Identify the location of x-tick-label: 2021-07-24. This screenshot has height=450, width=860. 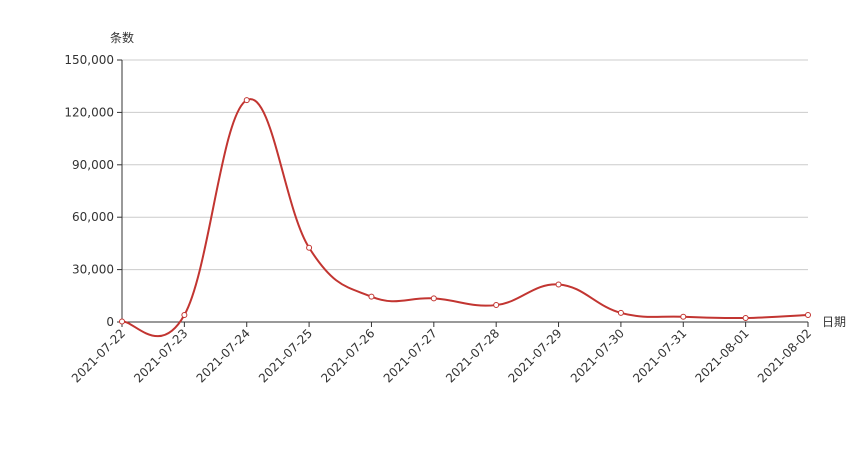
(223, 355).